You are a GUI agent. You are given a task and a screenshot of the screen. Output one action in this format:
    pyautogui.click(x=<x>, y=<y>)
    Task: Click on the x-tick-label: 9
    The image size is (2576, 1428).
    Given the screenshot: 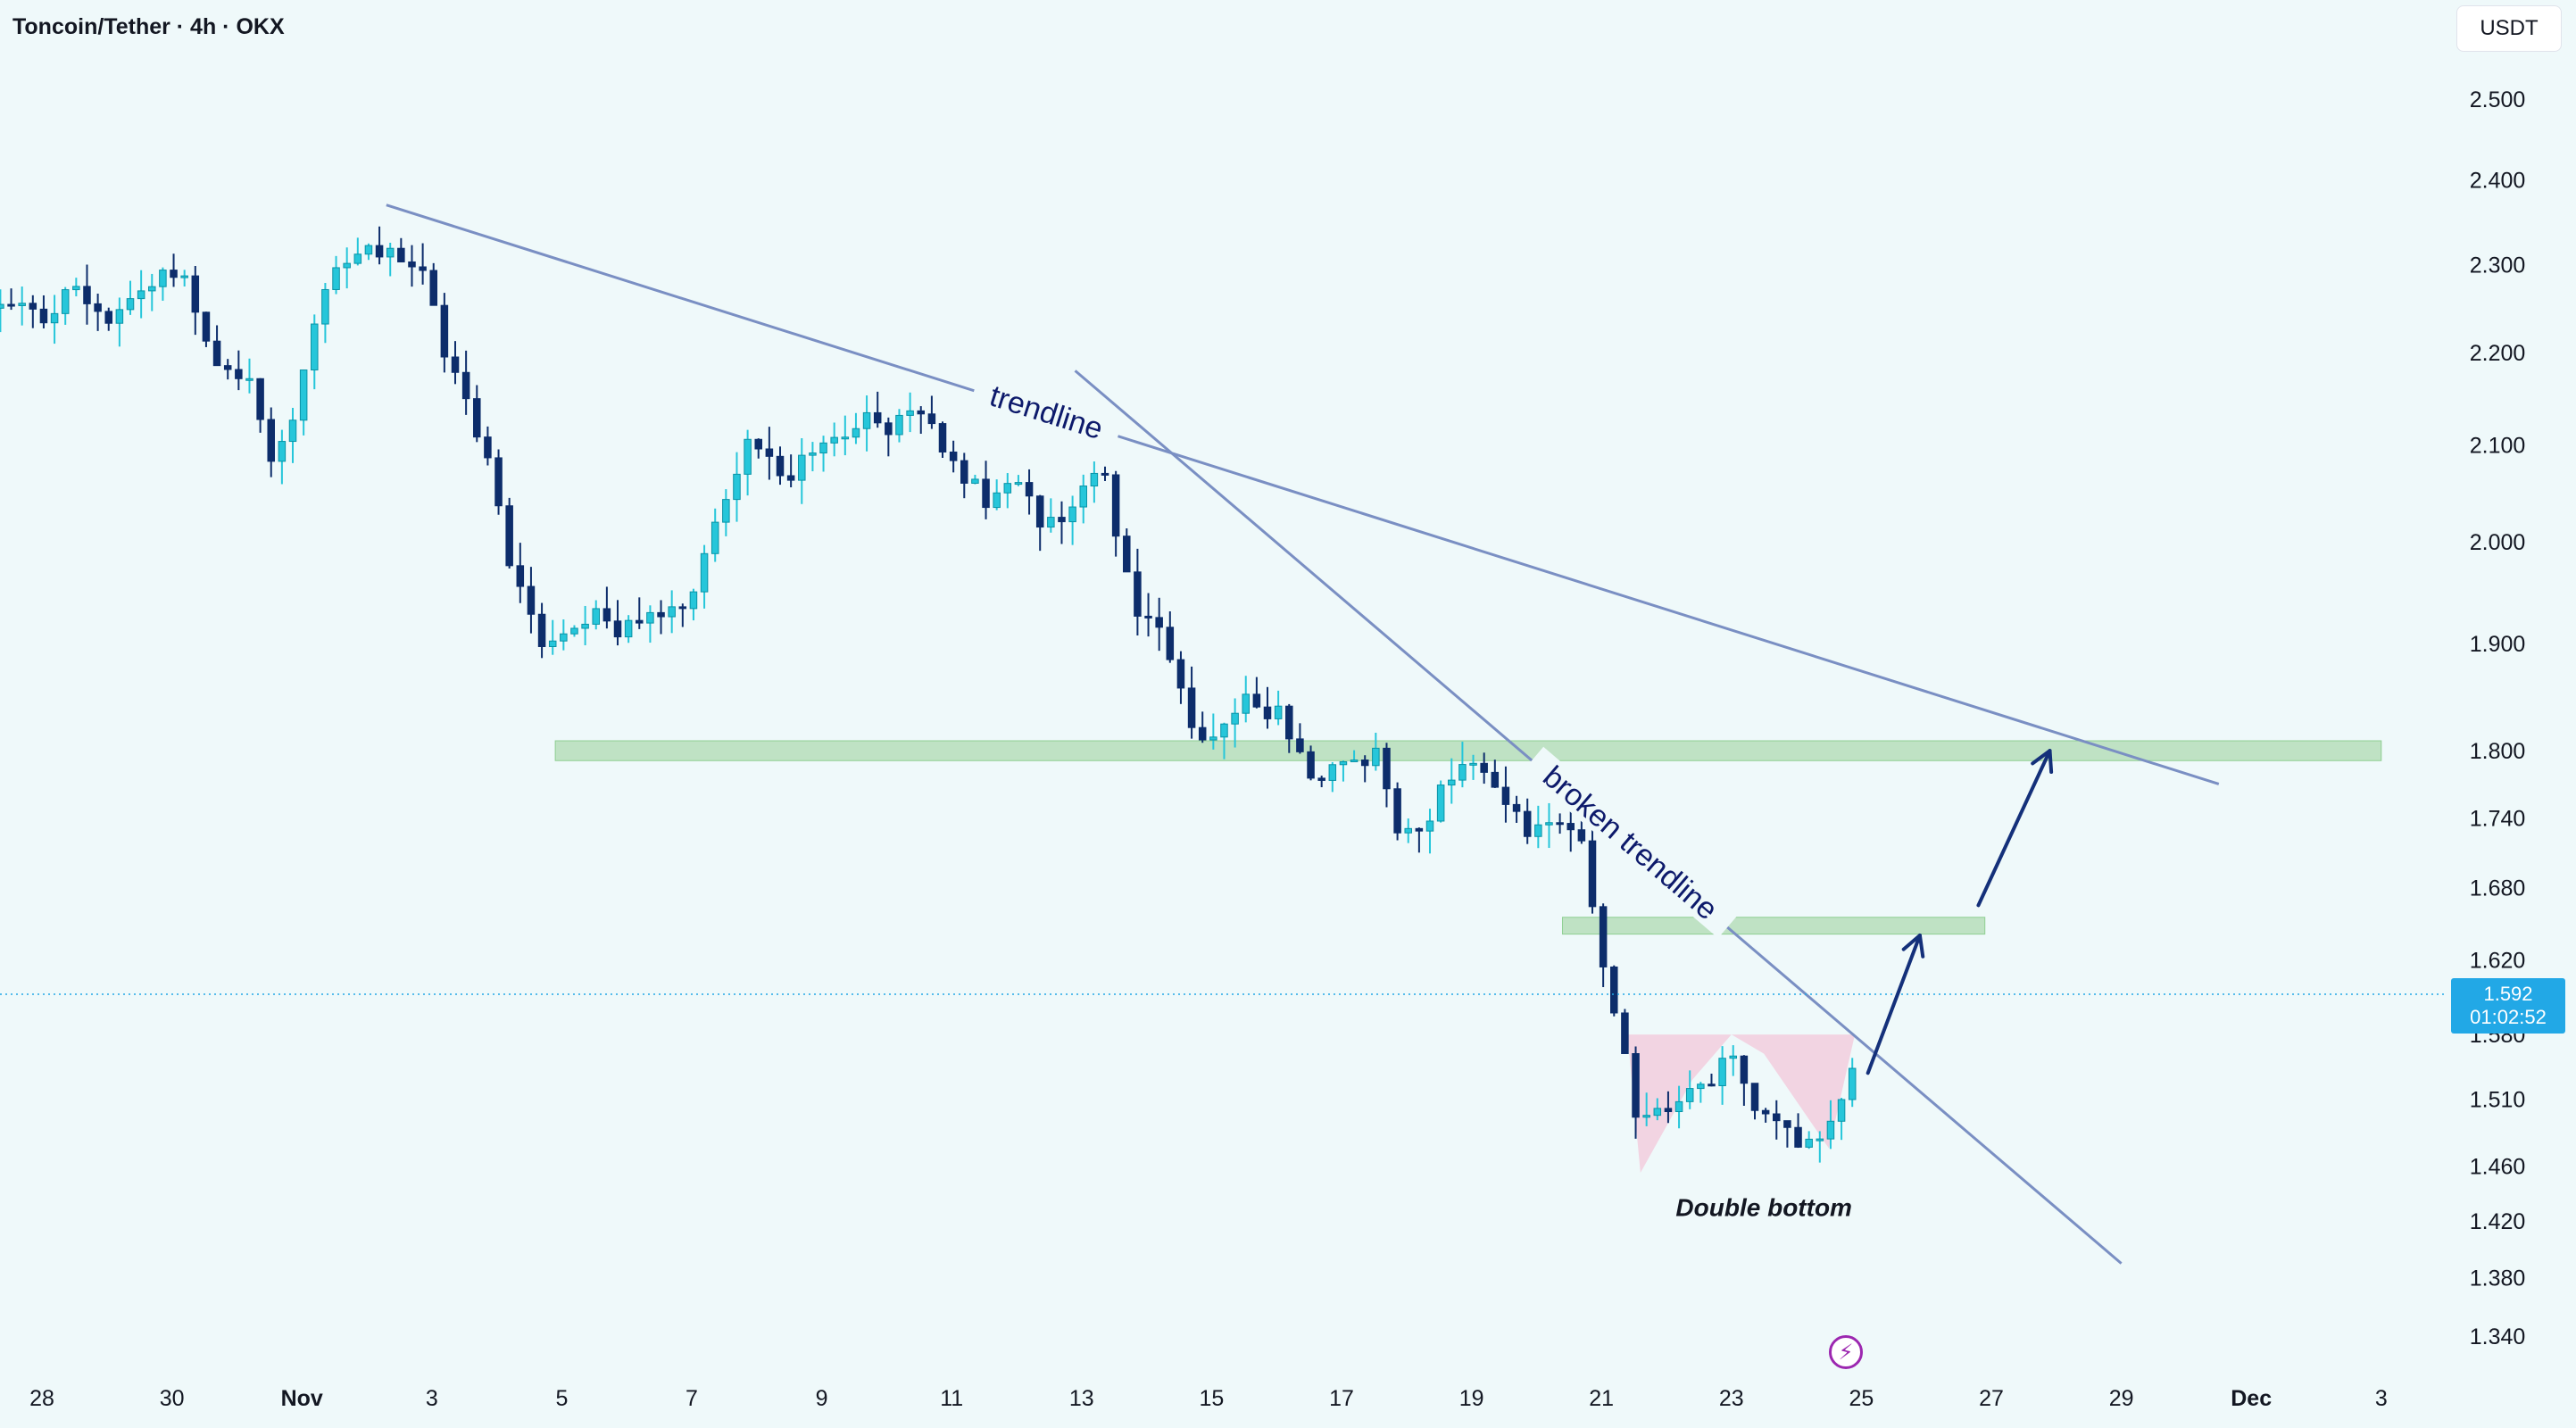 What is the action you would take?
    pyautogui.click(x=822, y=1398)
    